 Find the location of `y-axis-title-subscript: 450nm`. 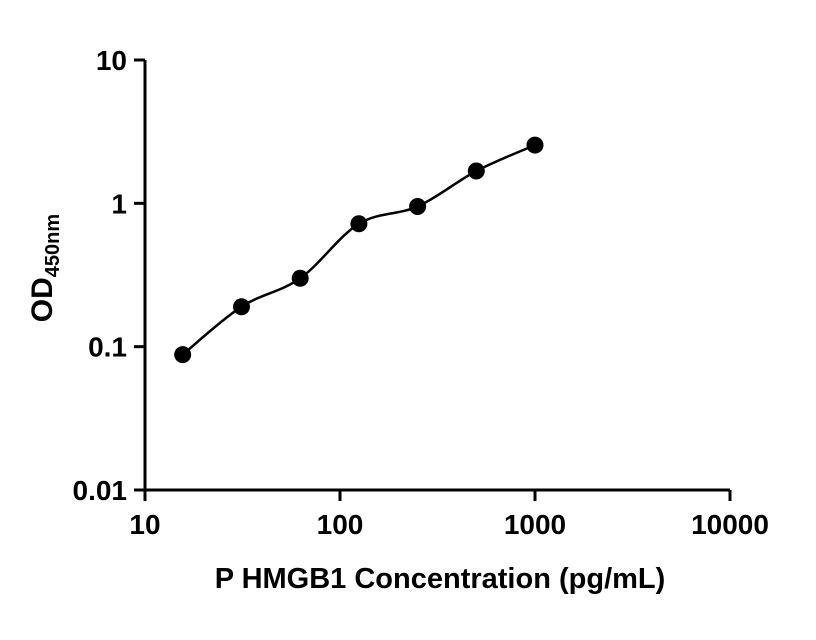

y-axis-title-subscript: 450nm is located at coordinates (53, 245).